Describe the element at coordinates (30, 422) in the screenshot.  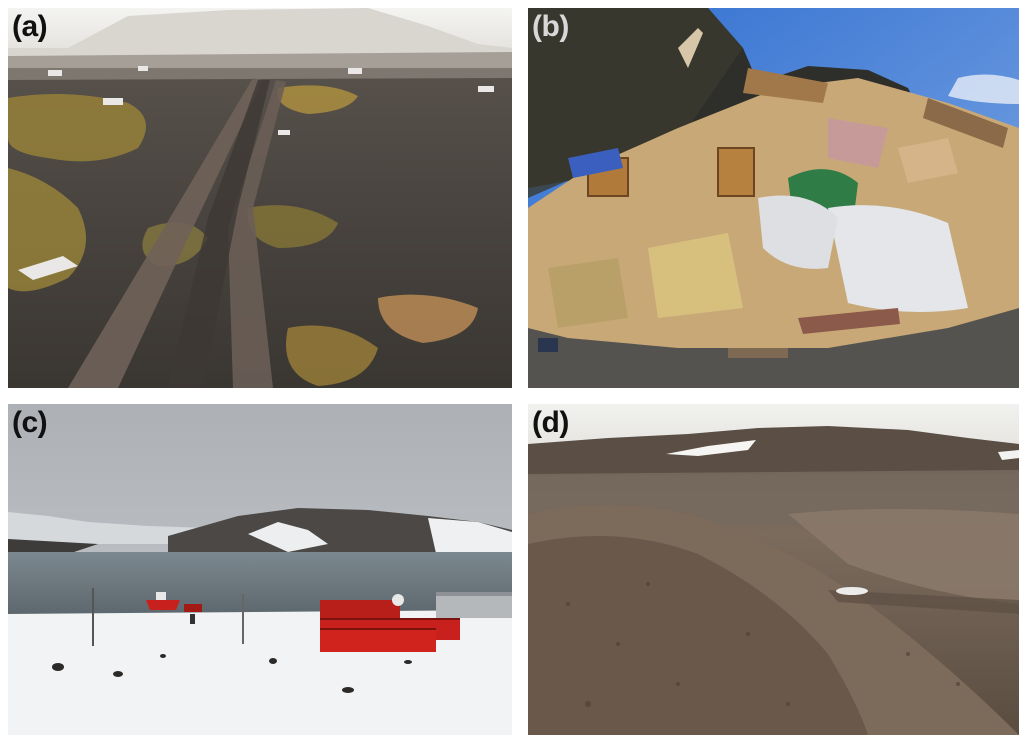
I see `panel-label-c: (c)` at that location.